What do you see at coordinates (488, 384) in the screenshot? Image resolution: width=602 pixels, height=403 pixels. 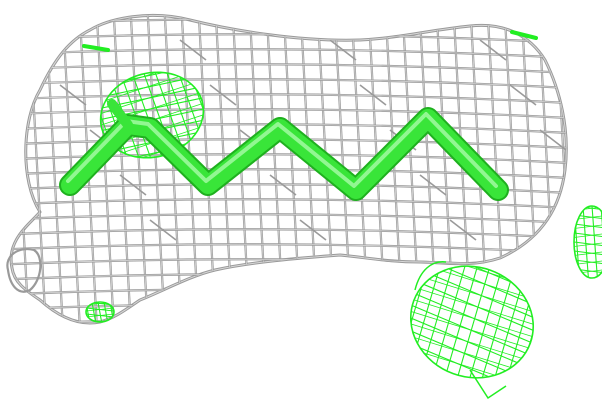 I see `diff-strand-tail` at bounding box center [488, 384].